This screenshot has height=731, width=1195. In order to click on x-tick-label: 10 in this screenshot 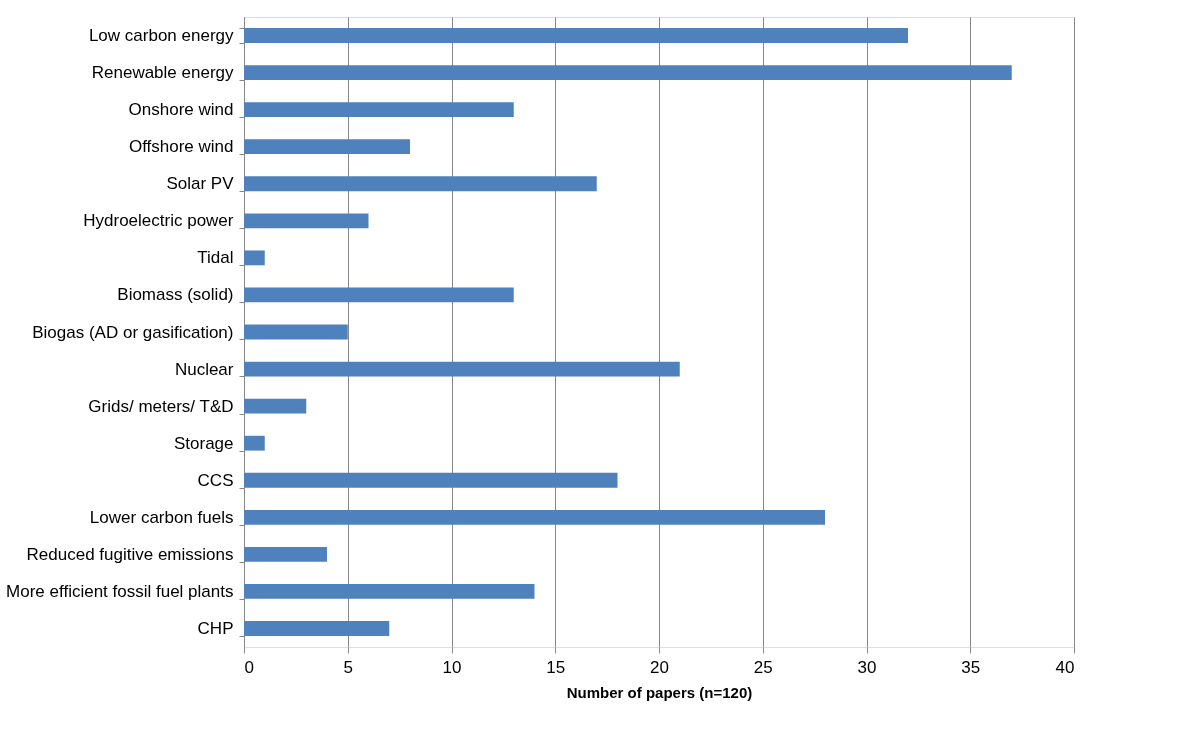, I will do `click(452, 667)`.